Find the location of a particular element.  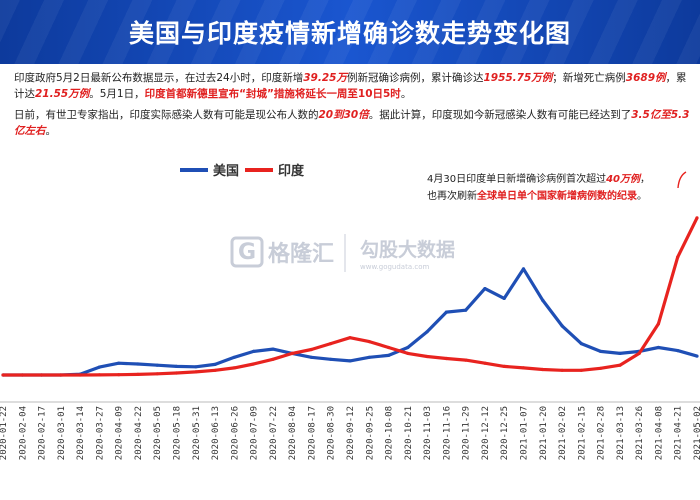

x-tick-label: 2020-02-17 is located at coordinates (43, 433).